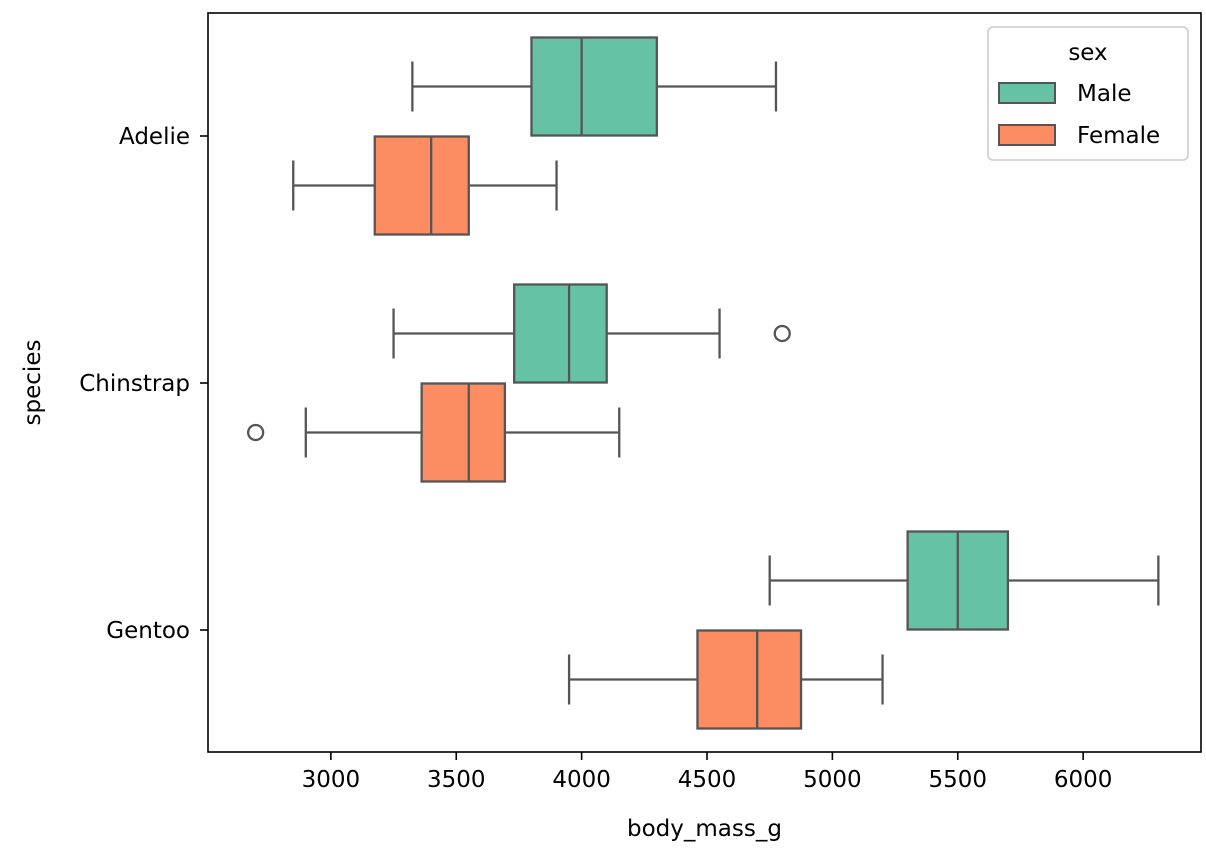 Image resolution: width=1206 pixels, height=848 pixels. Describe the element at coordinates (704, 829) in the screenshot. I see `x-axis-label: body_mass_g` at that location.